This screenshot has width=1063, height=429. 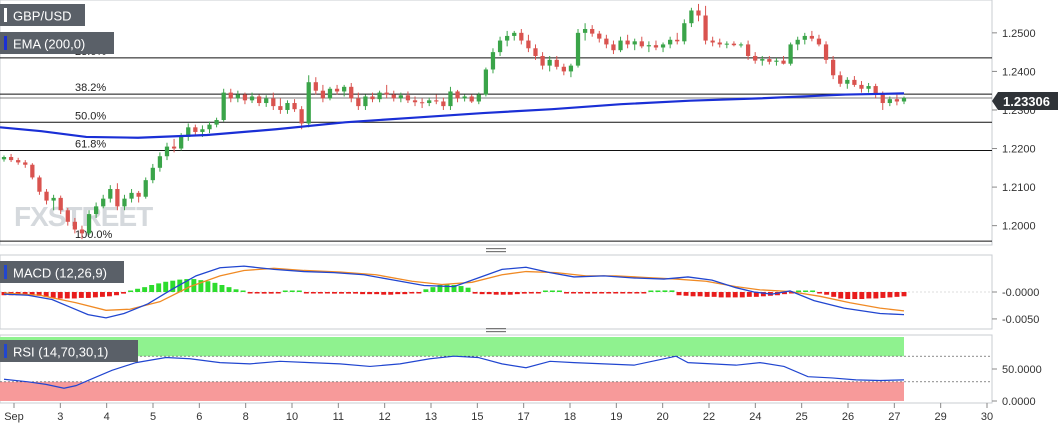 I want to click on time-tick-label: 17, so click(x=524, y=417).